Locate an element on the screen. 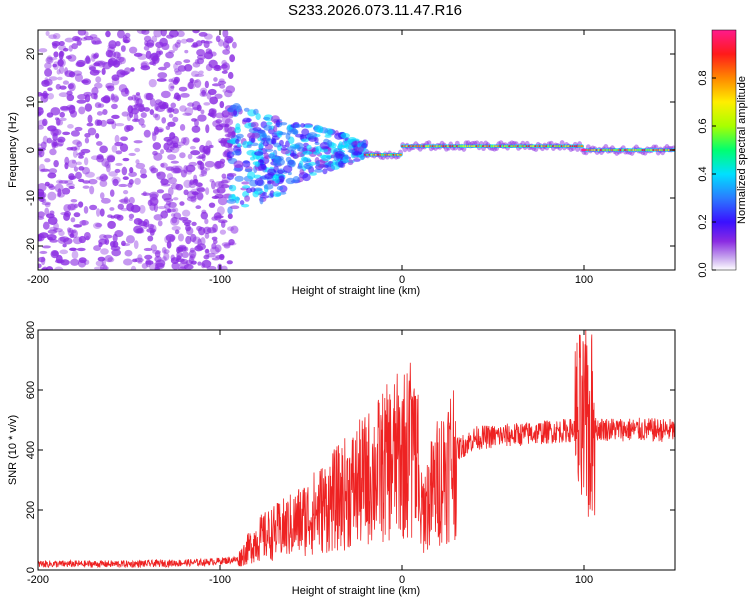 This screenshot has width=750, height=600. colorbar-tick-label: 0.4 is located at coordinates (703, 173).